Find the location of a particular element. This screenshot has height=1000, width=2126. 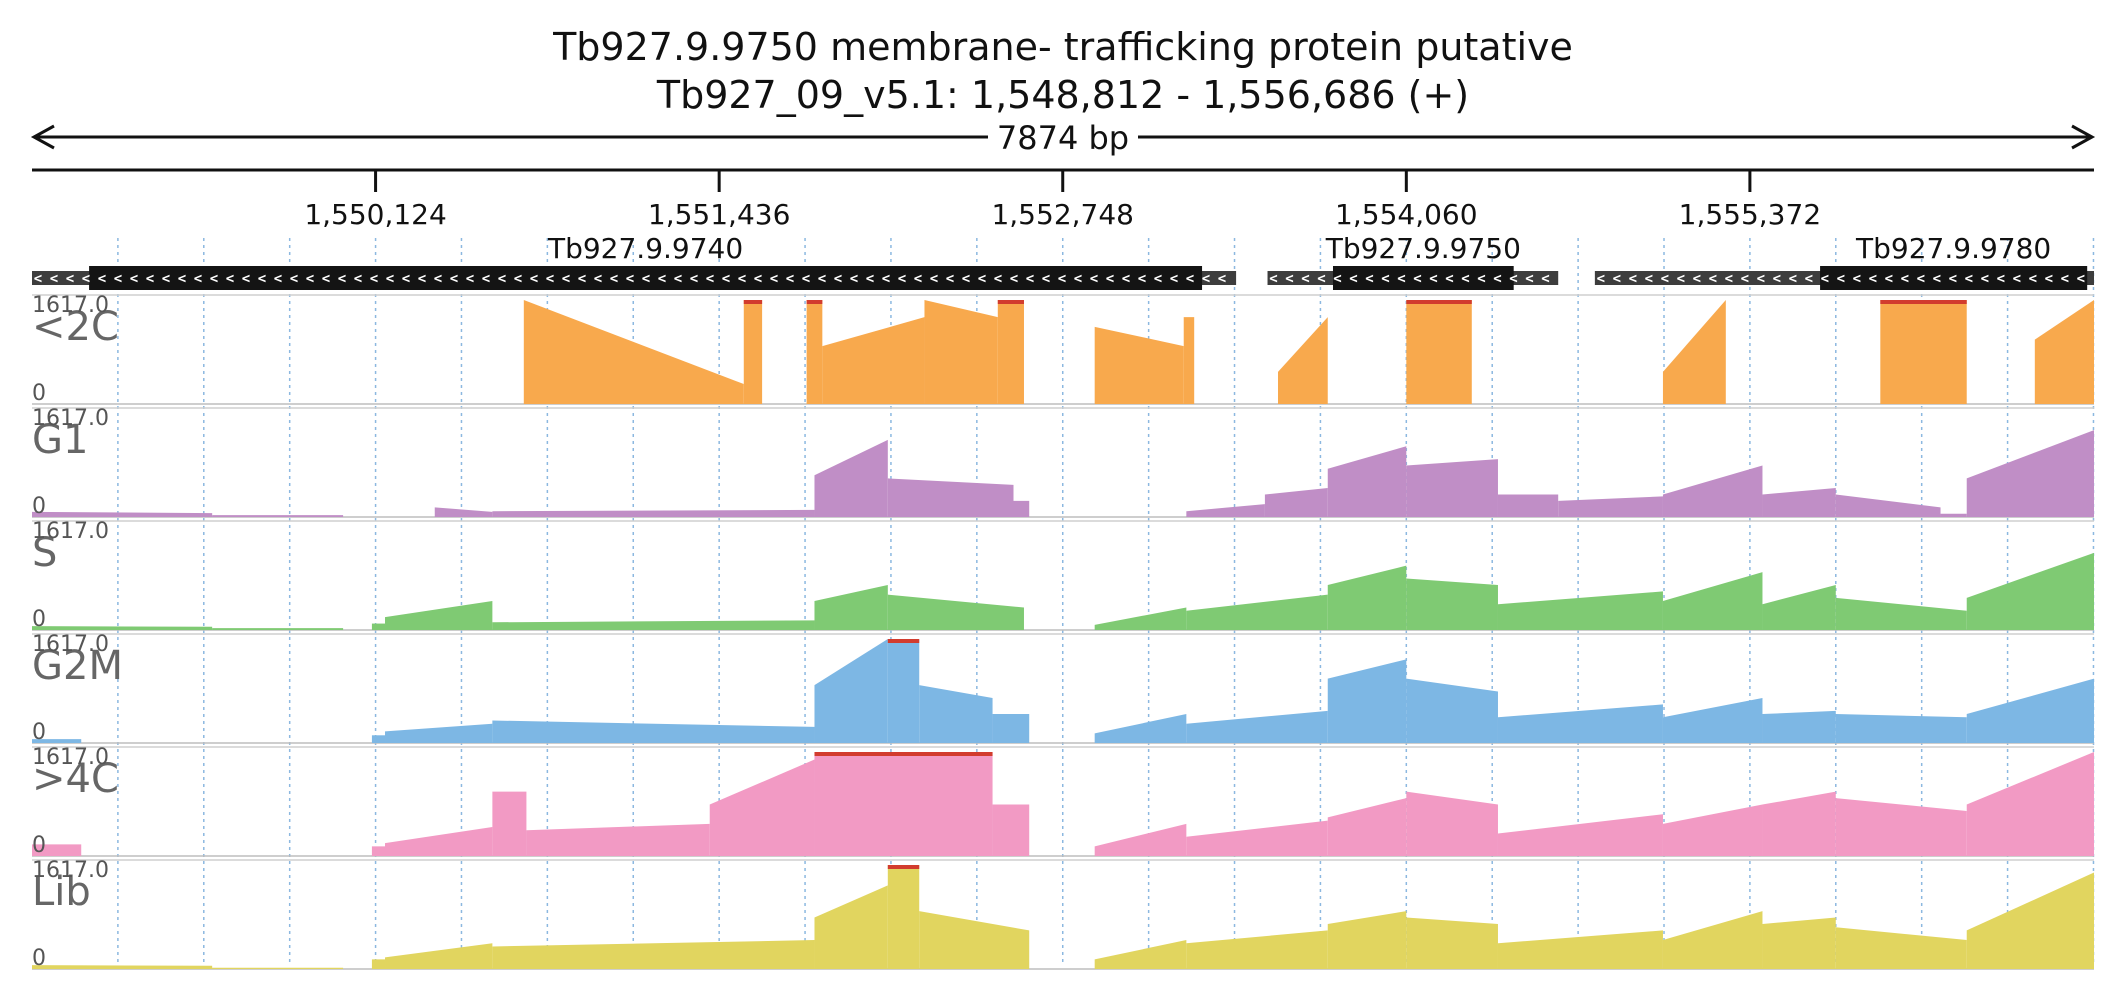

arrow-right-icon is located at coordinates (2083, 137).